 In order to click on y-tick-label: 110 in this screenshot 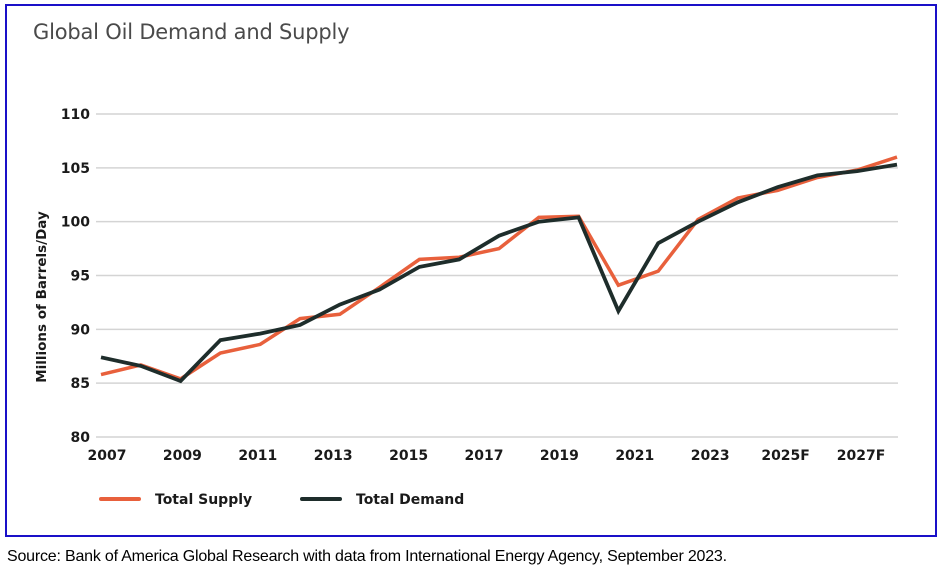, I will do `click(75, 115)`.